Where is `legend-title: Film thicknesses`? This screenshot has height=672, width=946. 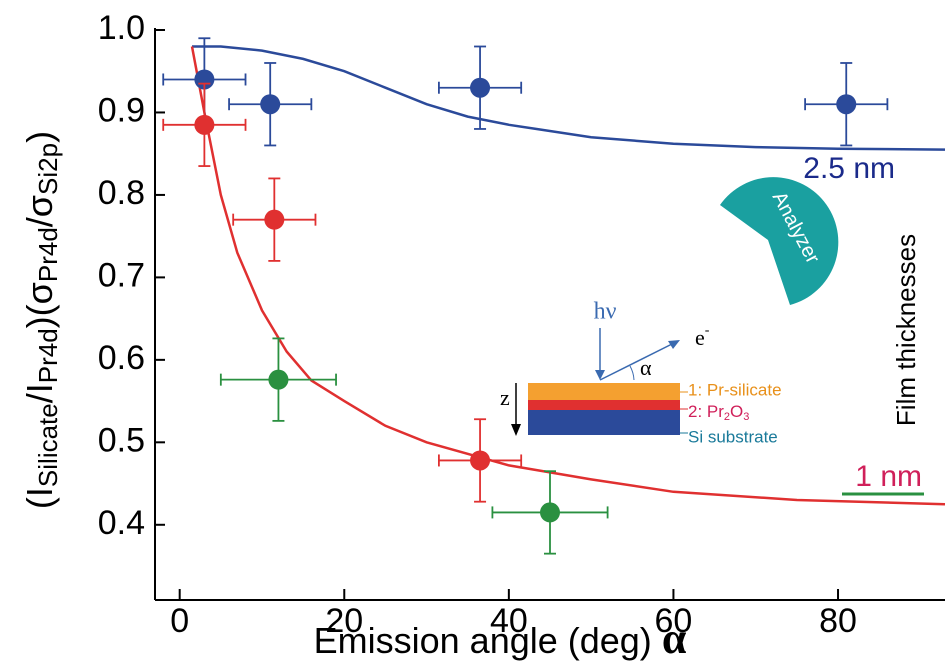 legend-title: Film thicknesses is located at coordinates (906, 330).